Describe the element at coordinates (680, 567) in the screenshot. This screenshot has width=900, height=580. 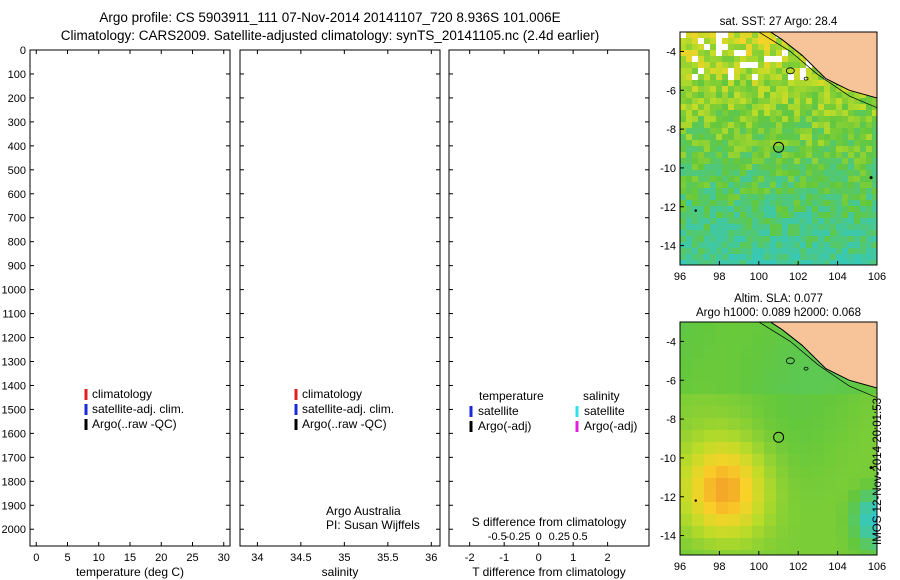
I see `map-xtick-label: 96` at that location.